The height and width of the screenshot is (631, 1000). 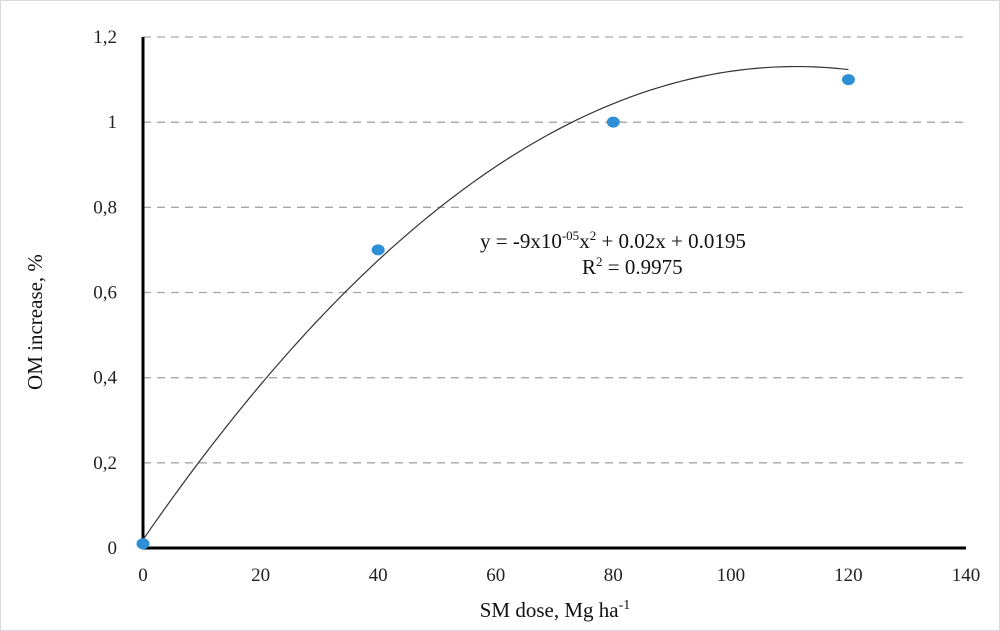 What do you see at coordinates (35, 322) in the screenshot?
I see `y-axis-title: OM increase, %` at bounding box center [35, 322].